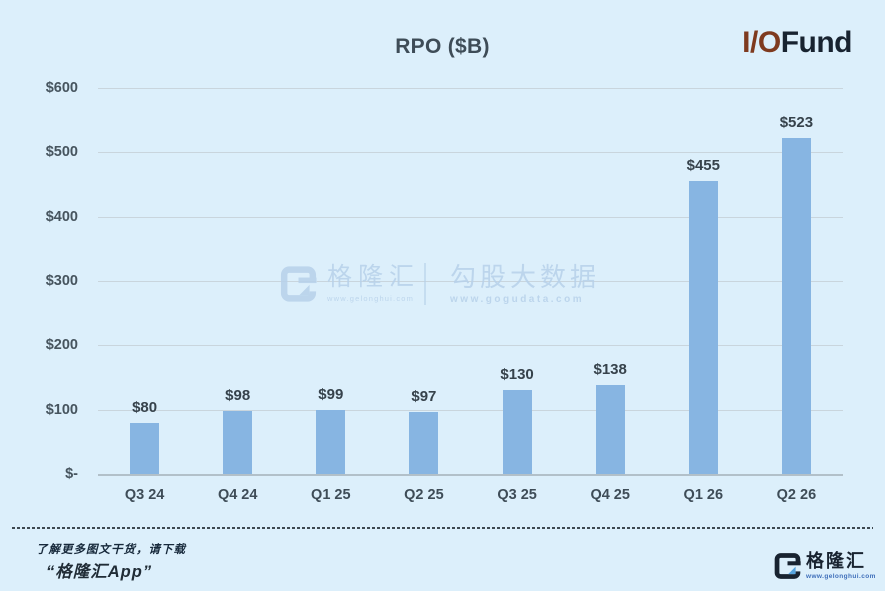 The image size is (885, 591). I want to click on x-axis: Q3 24 Q4 24 Q1 25 Q2 25 Q3 25 Q4 25 Q1 26 Q2 26, so click(470, 497).